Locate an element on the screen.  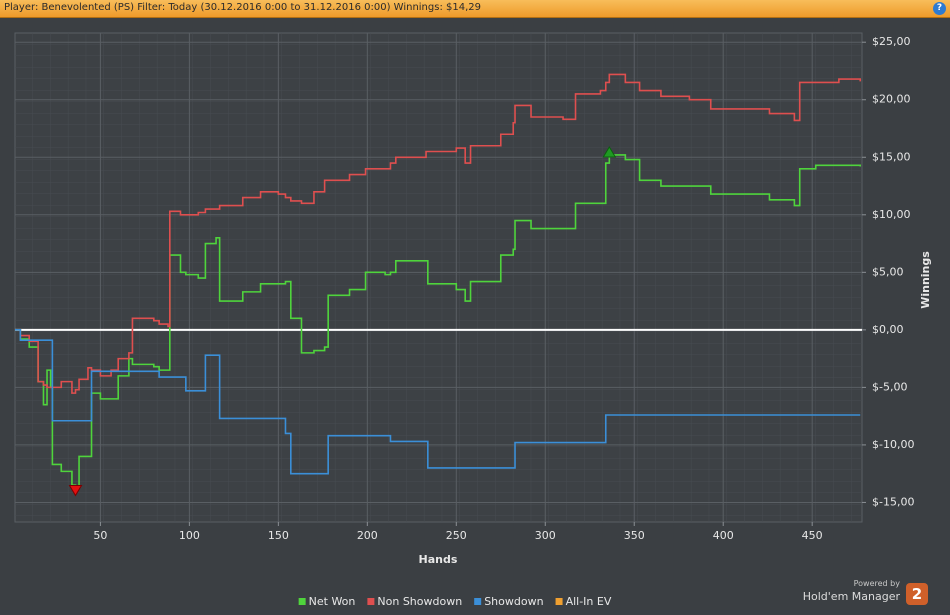
x-axis-title: Hands is located at coordinates (438, 559).